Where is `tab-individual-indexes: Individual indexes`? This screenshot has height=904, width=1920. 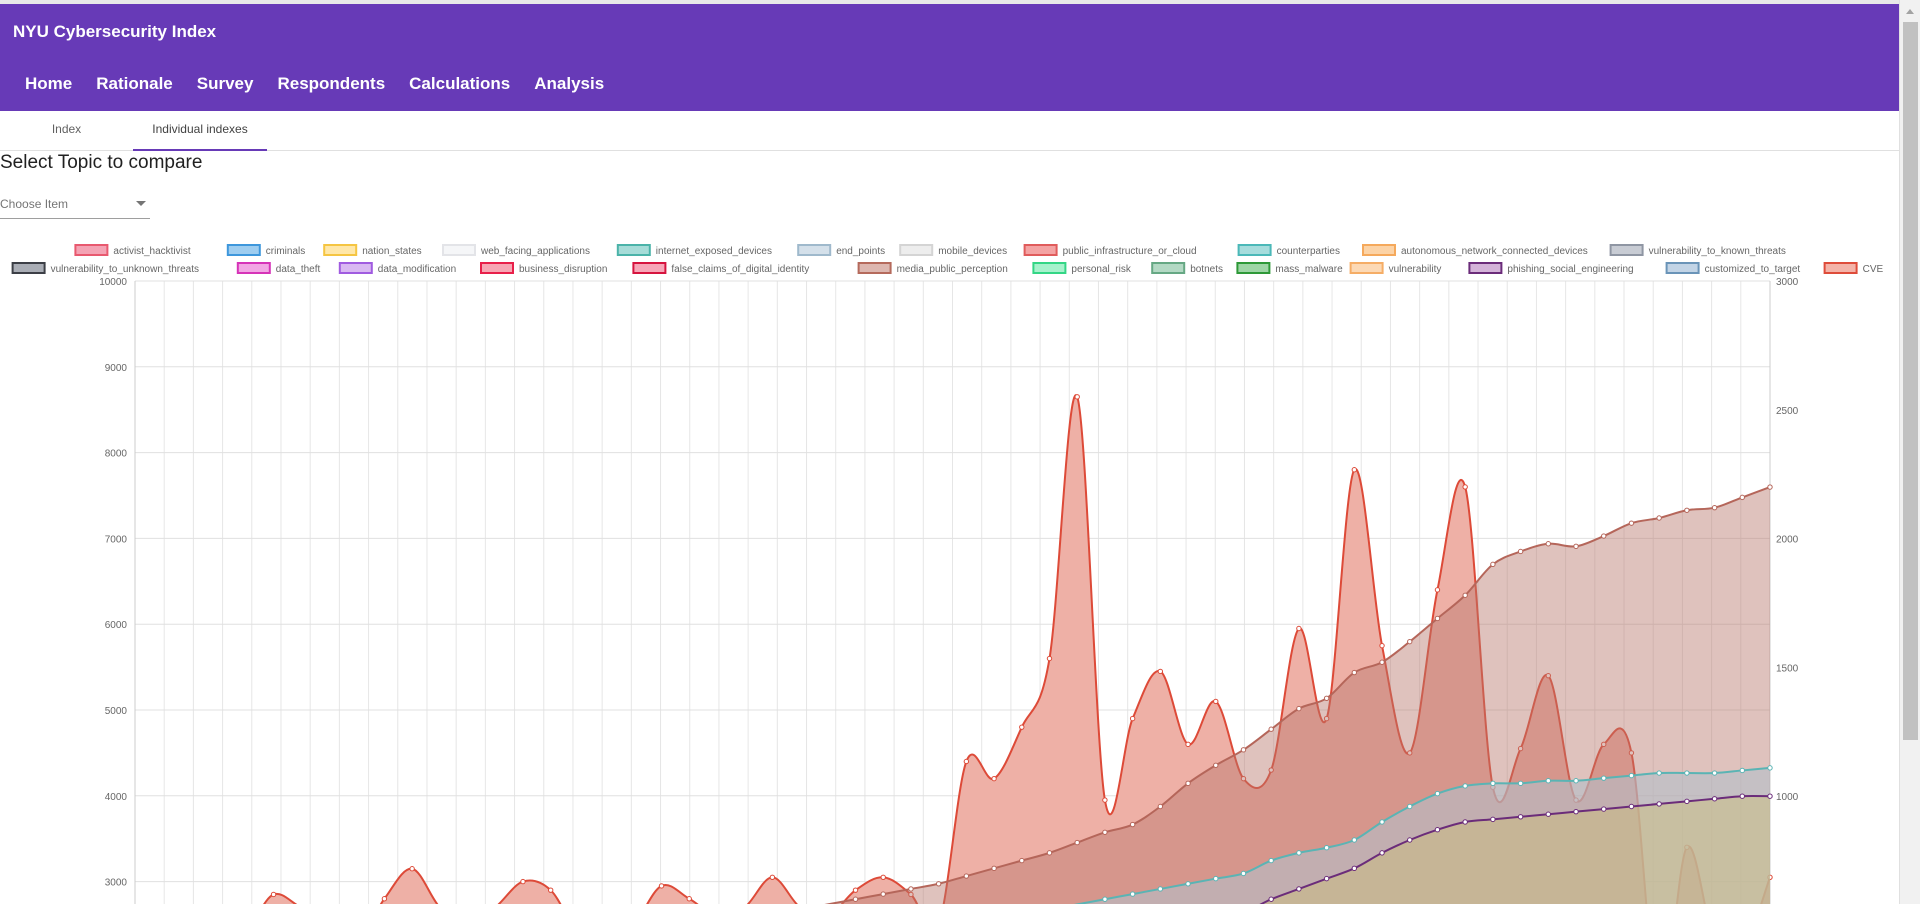 tab-individual-indexes: Individual indexes is located at coordinates (200, 131).